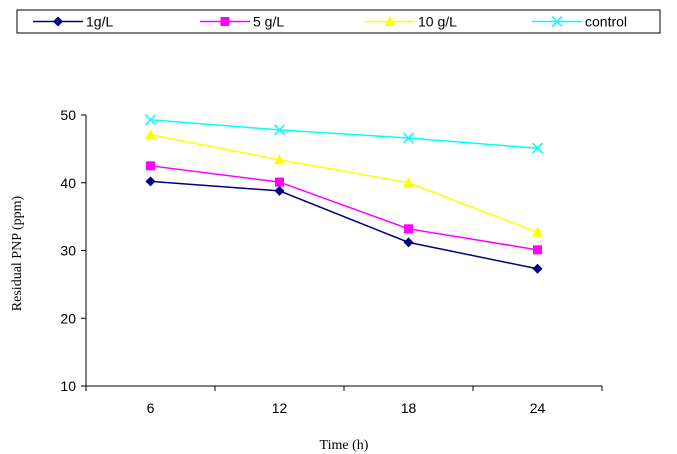 Image resolution: width=677 pixels, height=454 pixels. What do you see at coordinates (151, 408) in the screenshot?
I see `x-tick-label: 6` at bounding box center [151, 408].